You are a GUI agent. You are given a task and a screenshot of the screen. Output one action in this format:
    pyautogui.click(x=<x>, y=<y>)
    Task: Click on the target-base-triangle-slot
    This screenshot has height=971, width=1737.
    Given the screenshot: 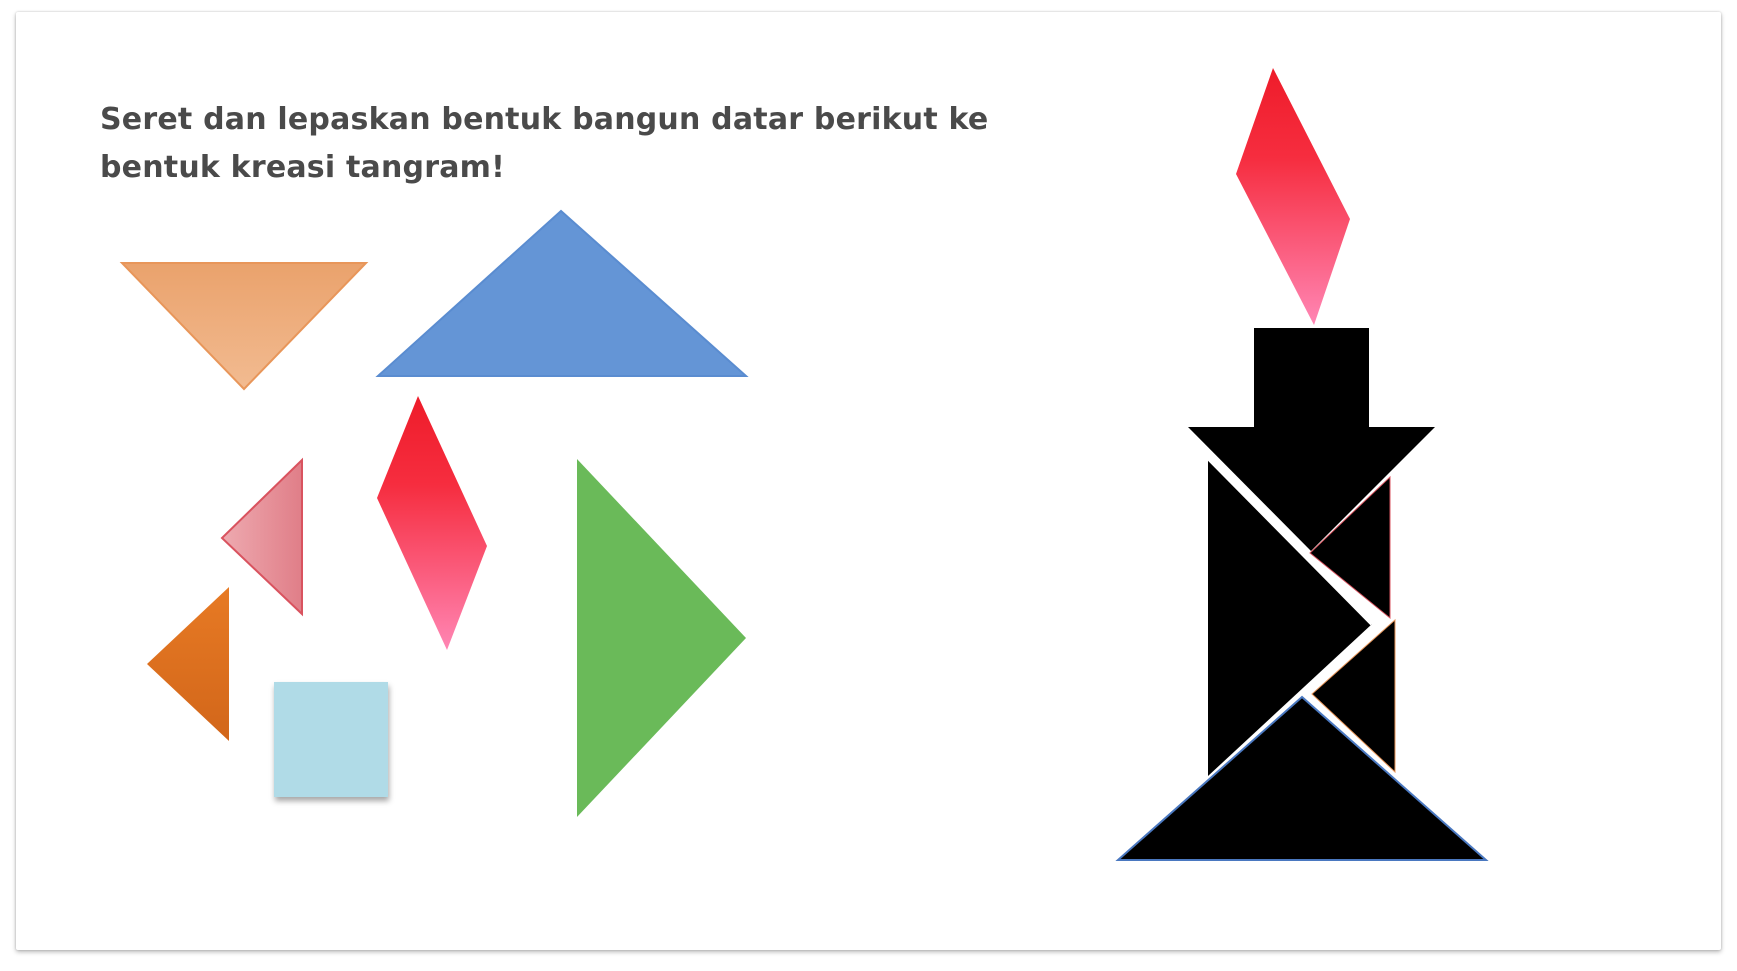 What is the action you would take?
    pyautogui.click(x=1302, y=778)
    